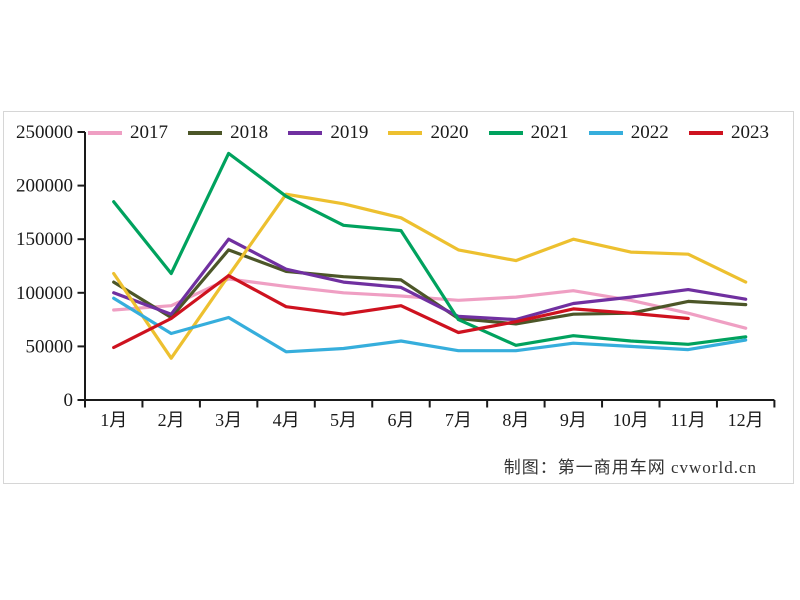  I want to click on y-tick-label: 200000, so click(44, 186).